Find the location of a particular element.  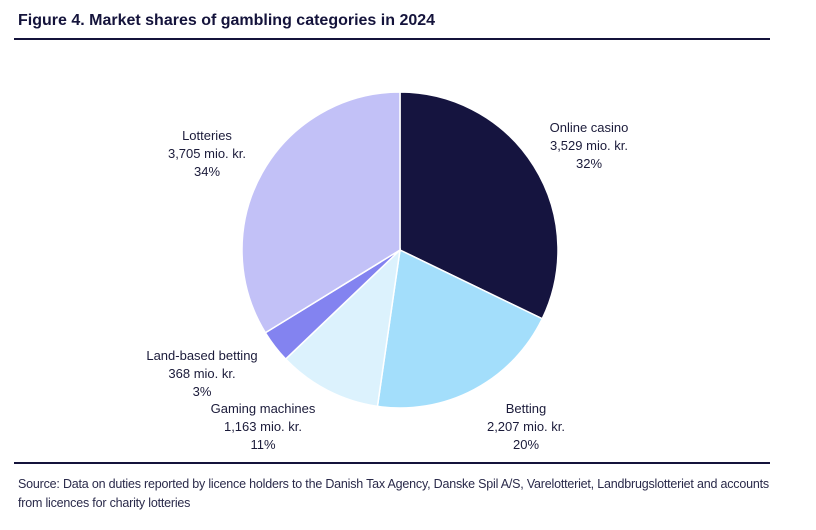

slice-category-label: Land-based betting is located at coordinates (201, 355).